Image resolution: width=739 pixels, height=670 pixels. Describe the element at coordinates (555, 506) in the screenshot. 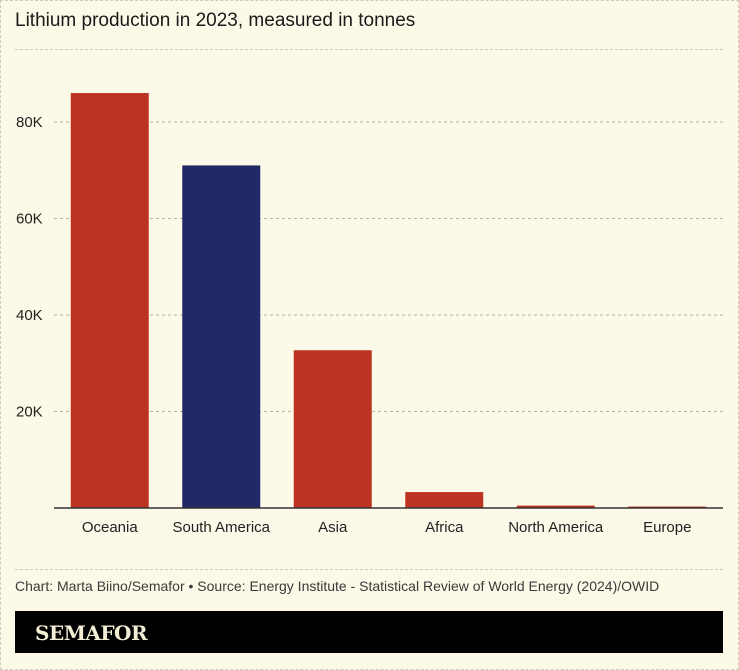

I see `bar-north-america` at that location.